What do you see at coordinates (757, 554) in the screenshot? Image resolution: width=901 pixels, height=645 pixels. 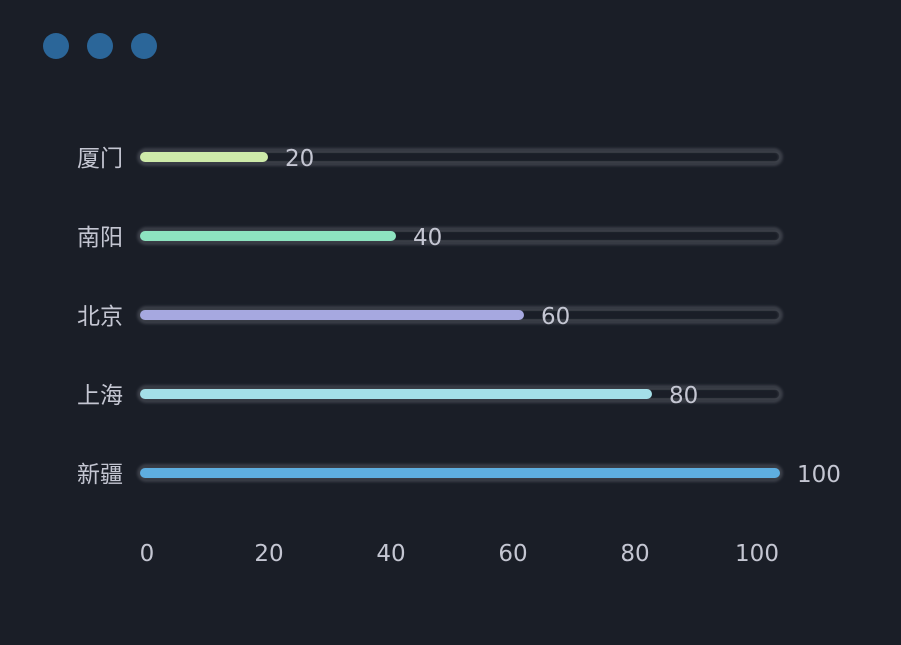 I see `x-tick-label: 100` at bounding box center [757, 554].